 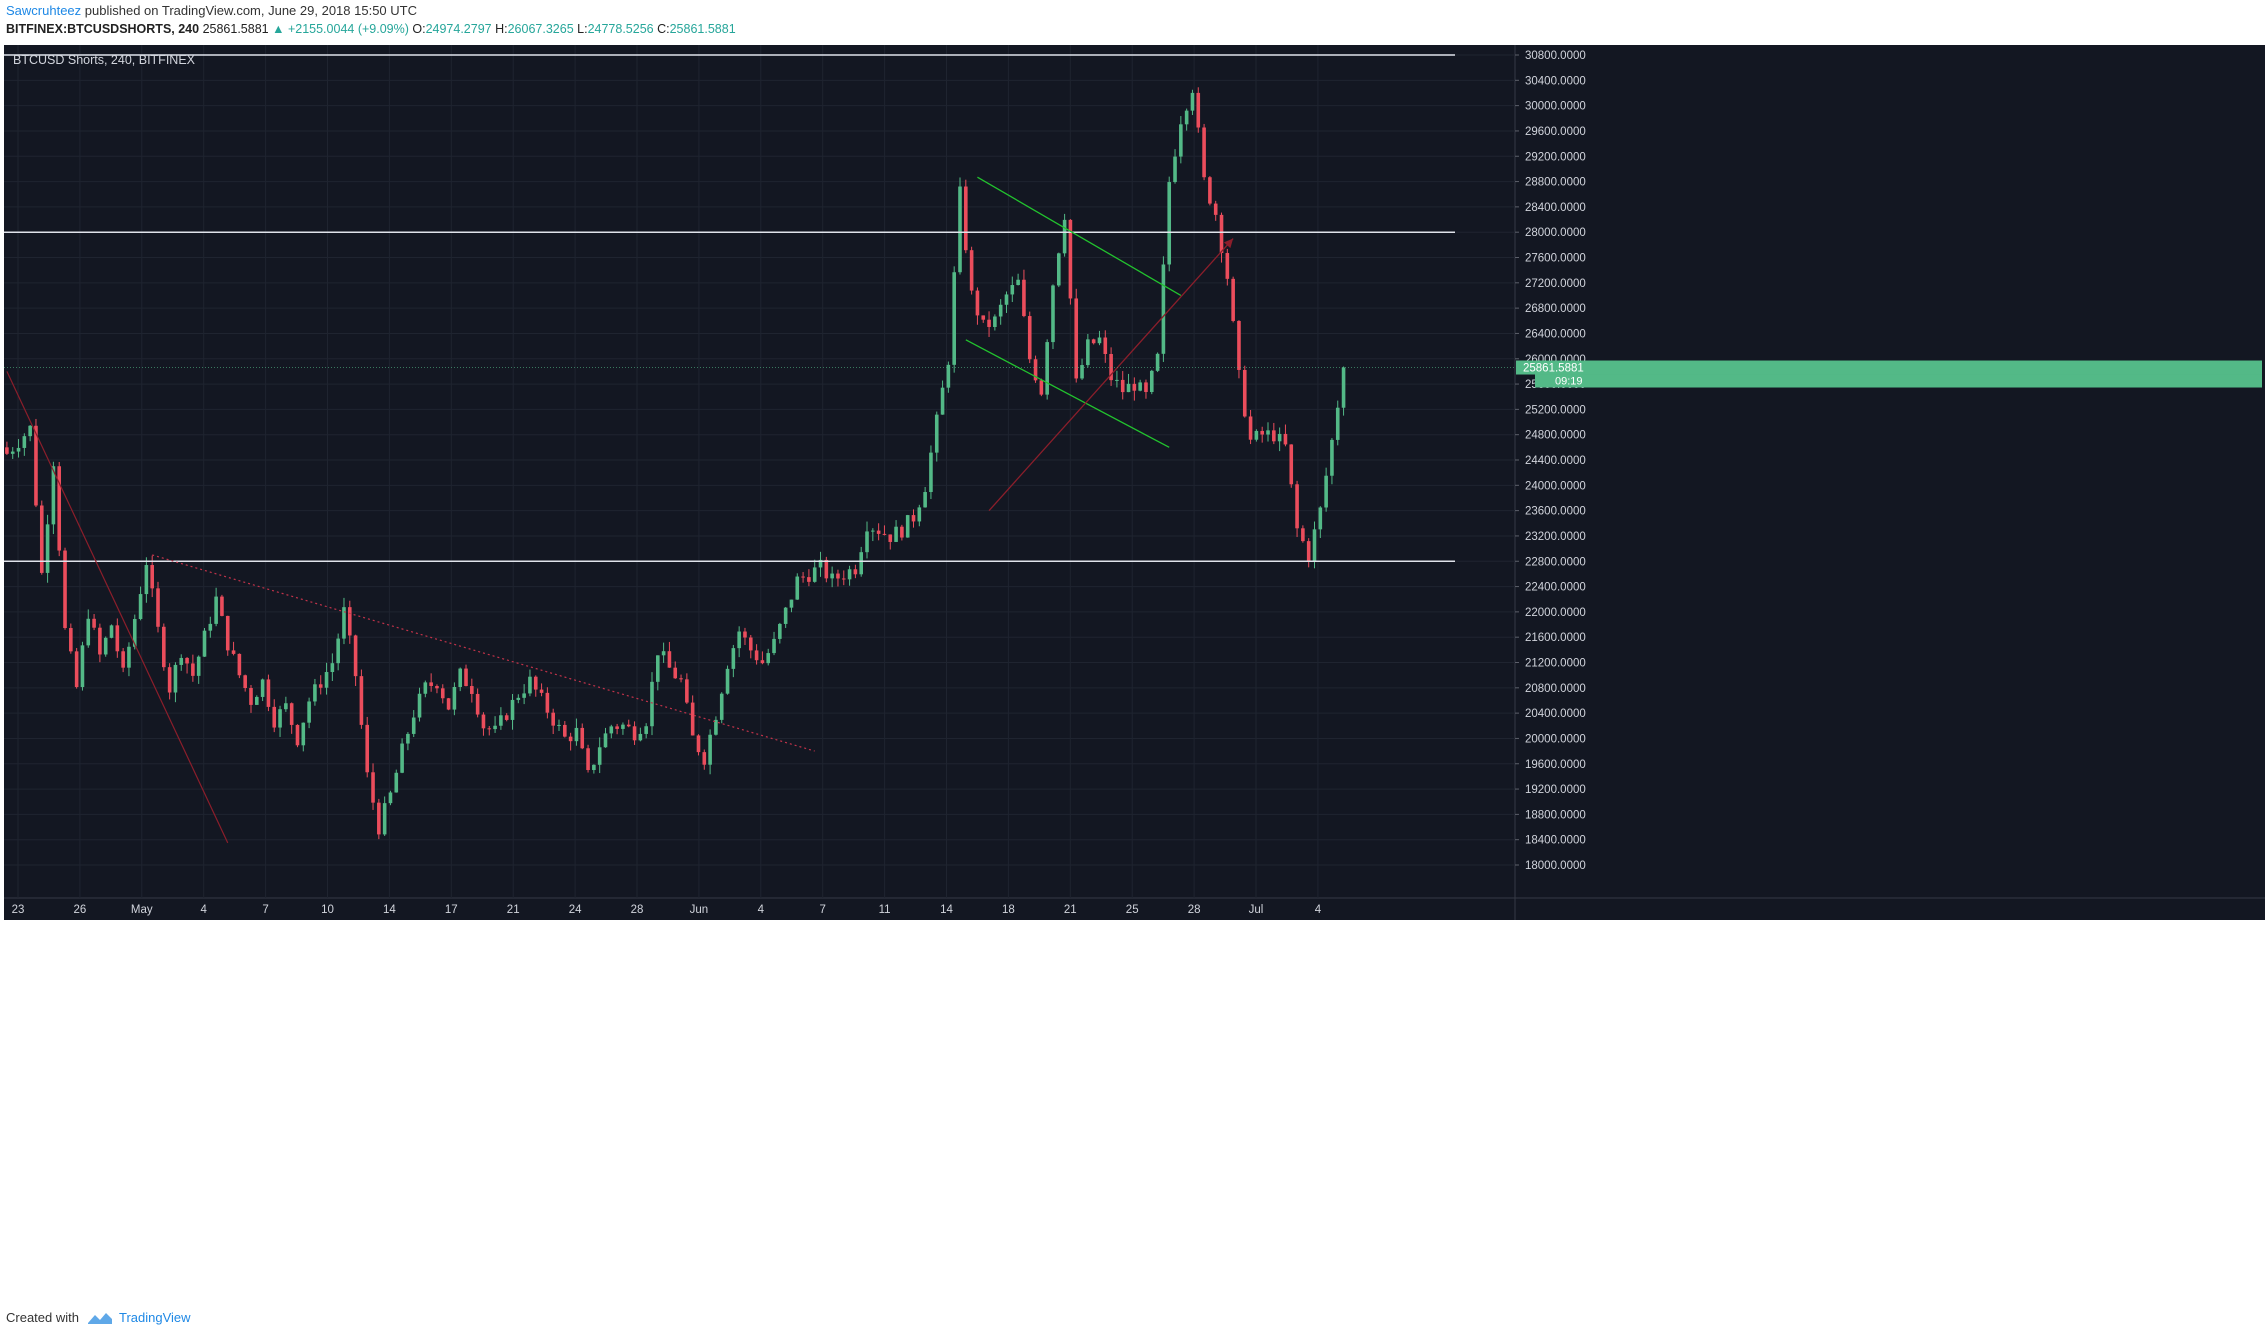 What do you see at coordinates (1555, 689) in the screenshot?
I see `y-tick-label: 20800.0000` at bounding box center [1555, 689].